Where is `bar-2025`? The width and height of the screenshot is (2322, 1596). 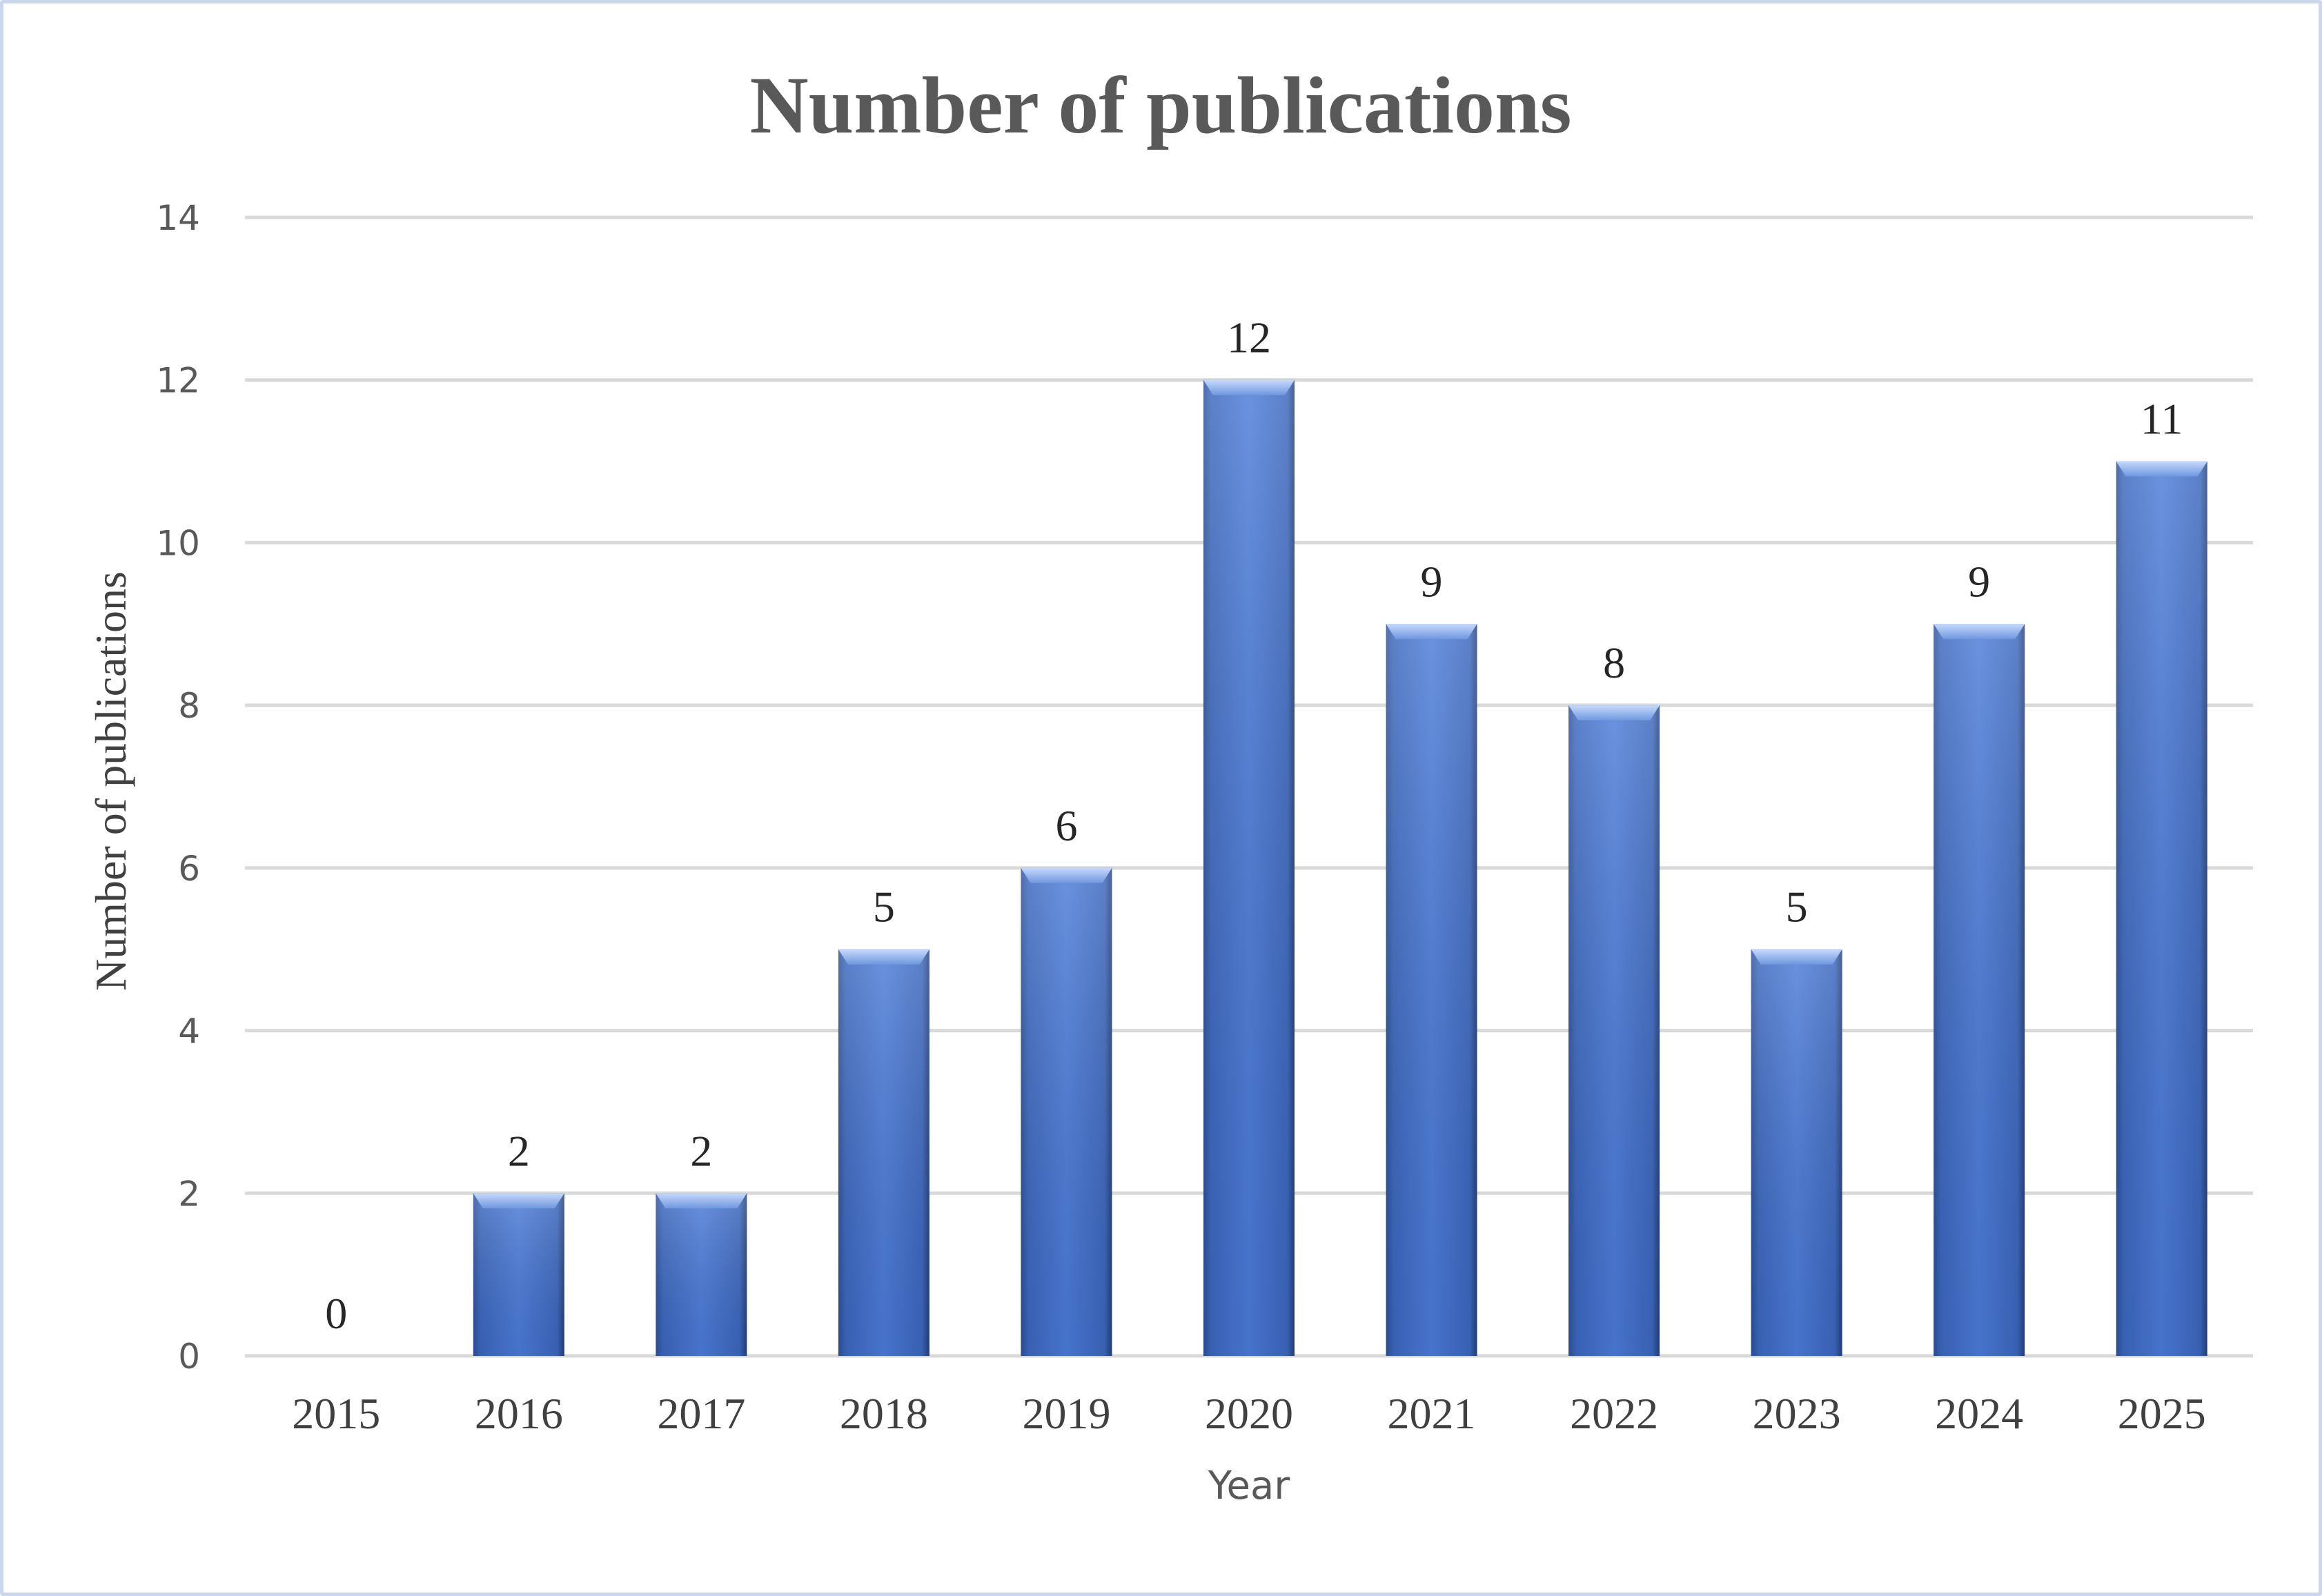 bar-2025 is located at coordinates (2161, 908).